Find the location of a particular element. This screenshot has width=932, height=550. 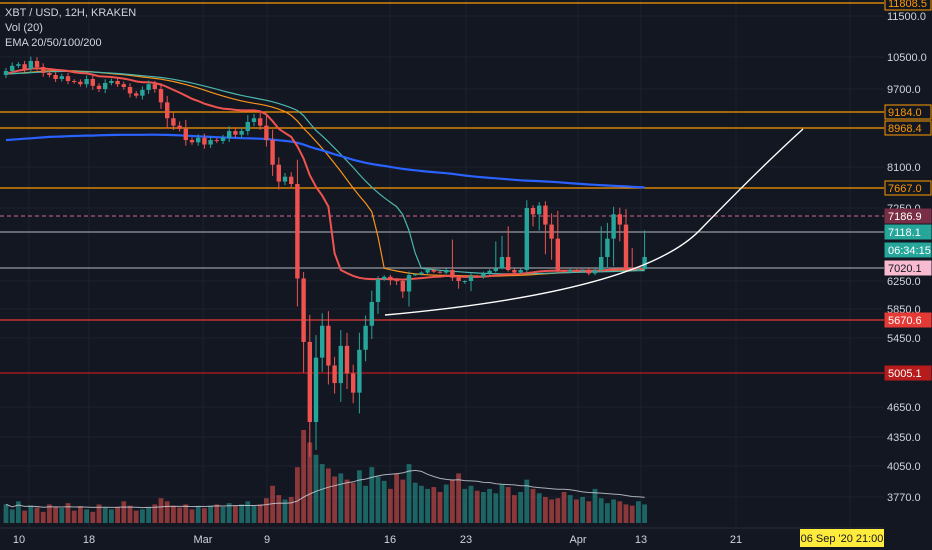

price-tag-label: 5005.1 is located at coordinates (905, 374).